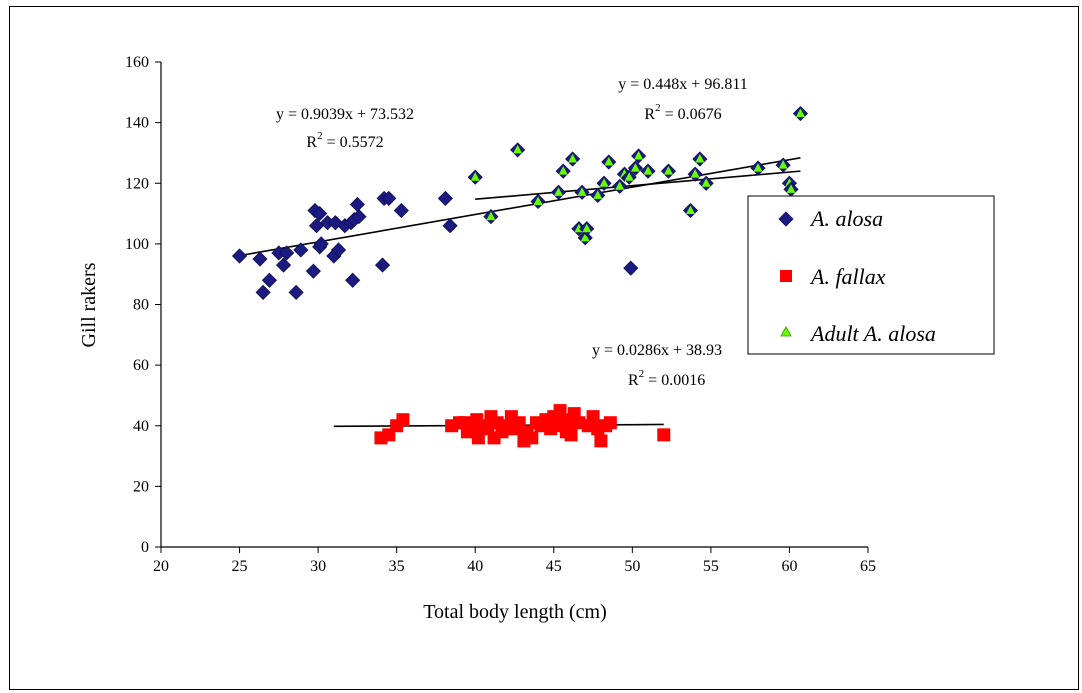 The image size is (1082, 693). I want to click on y-tick-label: 160, so click(137, 62).